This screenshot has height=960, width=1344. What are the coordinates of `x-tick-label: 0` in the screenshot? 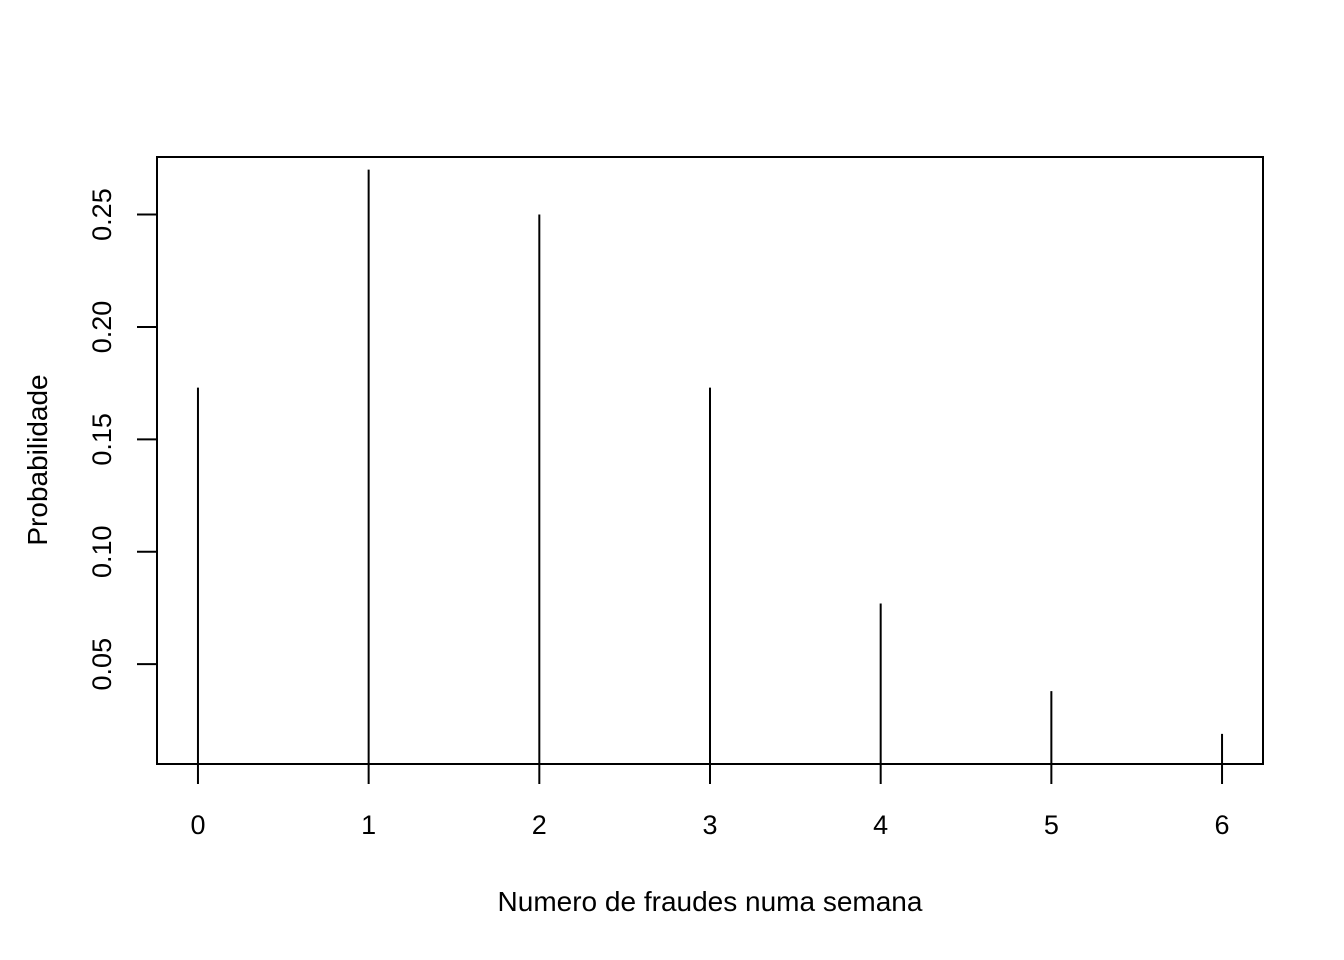 It's located at (197, 825).